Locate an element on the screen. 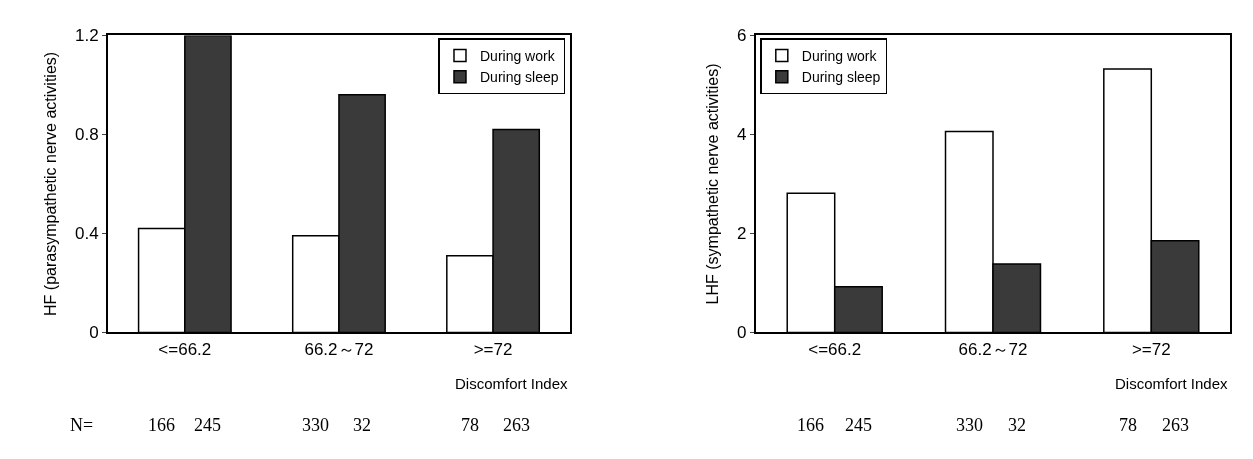 This screenshot has width=1253, height=459. y-axis-title: LHF (sympathetic nerve activities) is located at coordinates (713, 184).